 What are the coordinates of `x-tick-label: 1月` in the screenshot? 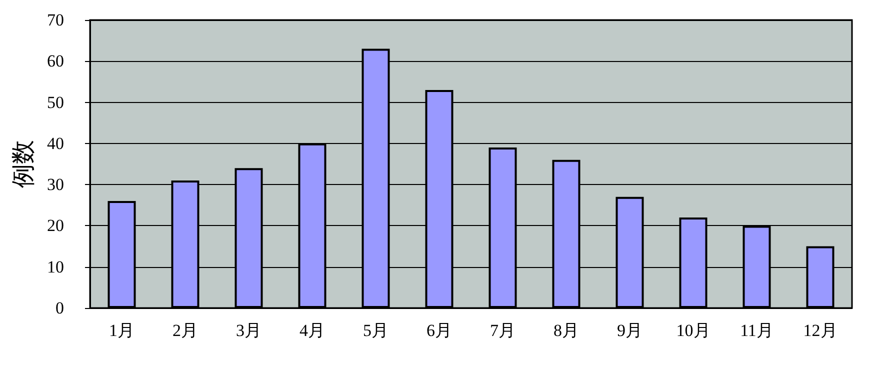 It's located at (121, 330).